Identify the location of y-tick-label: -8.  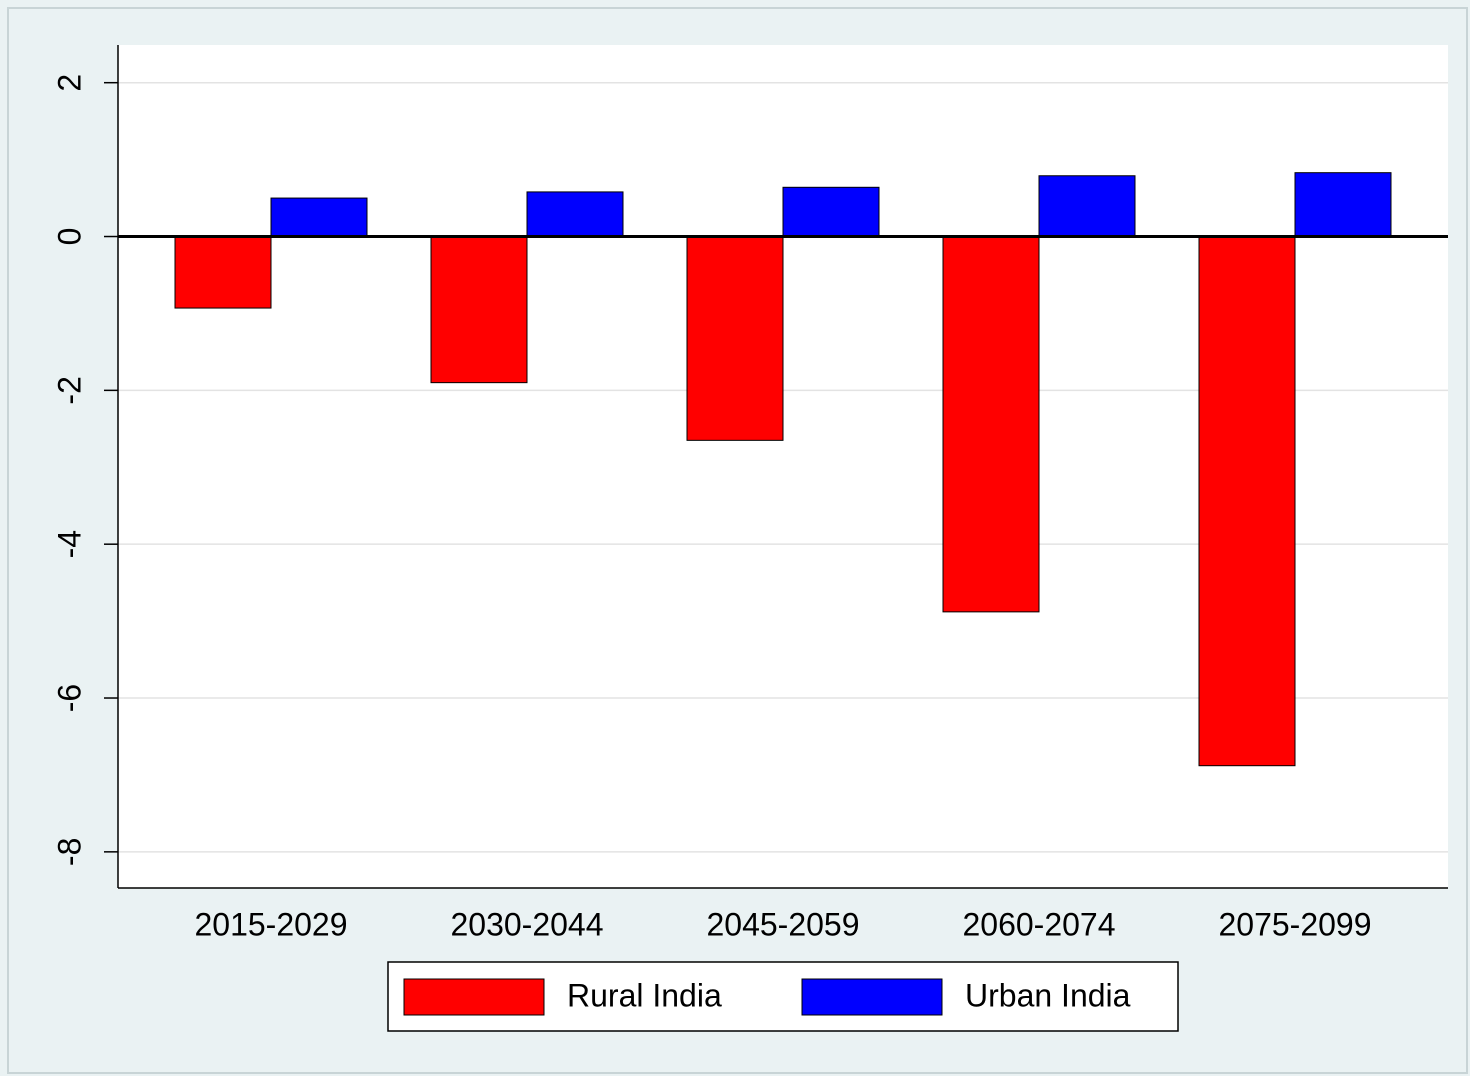
(69, 852).